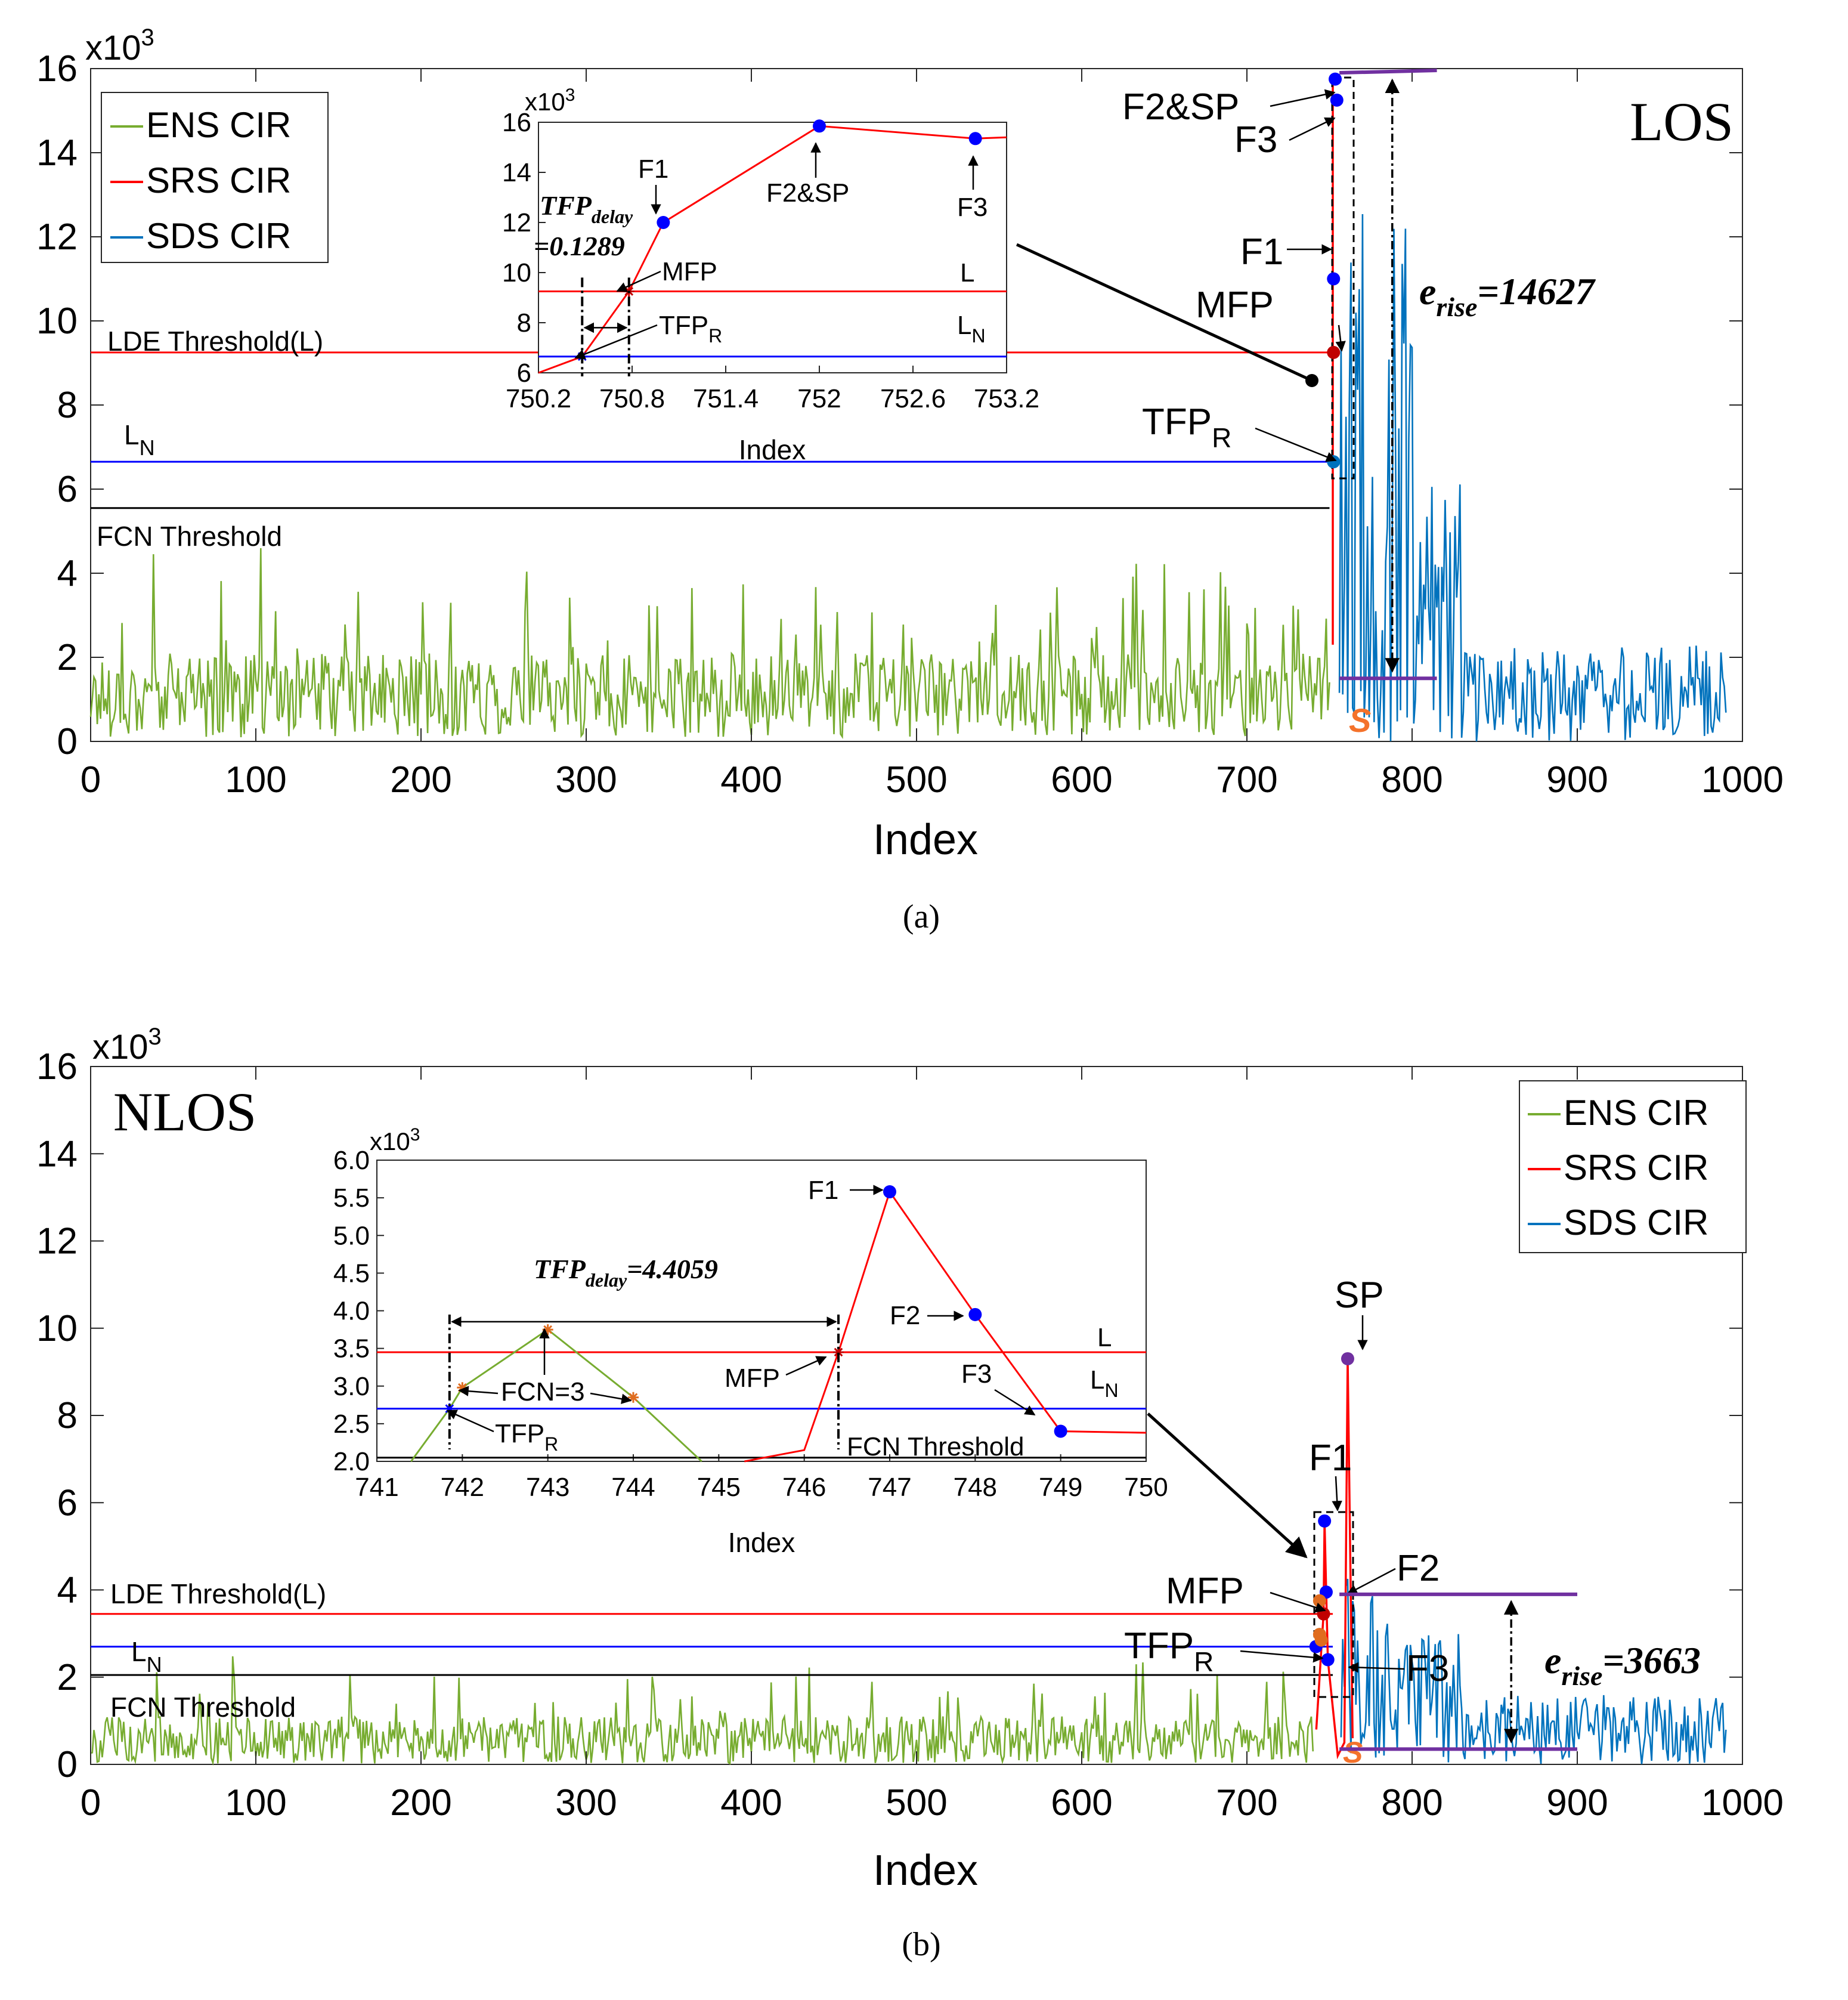 Image resolution: width=1848 pixels, height=2000 pixels. What do you see at coordinates (1146, 1488) in the screenshot?
I see `inset-x-tick-label: 750` at bounding box center [1146, 1488].